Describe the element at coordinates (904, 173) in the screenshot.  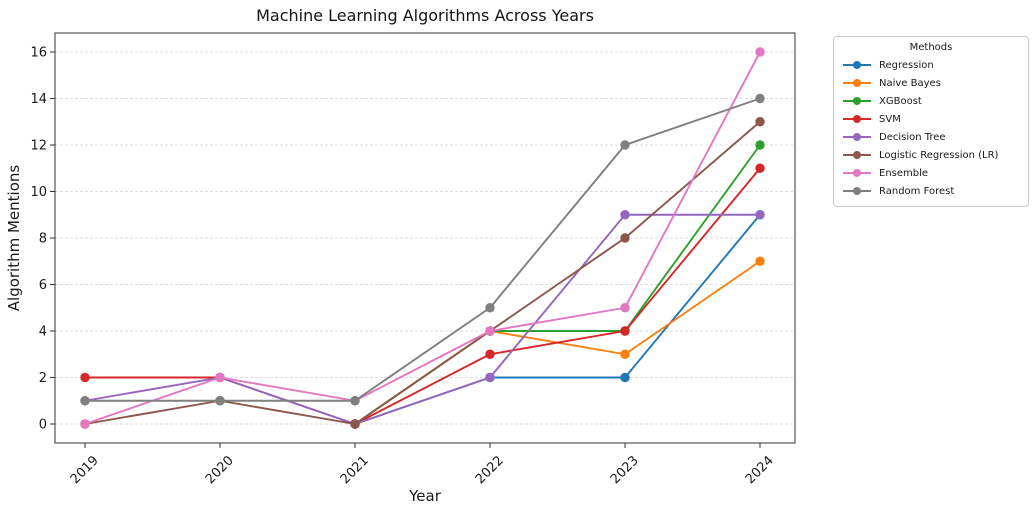
I see `legend-item-label: Ensemble` at that location.